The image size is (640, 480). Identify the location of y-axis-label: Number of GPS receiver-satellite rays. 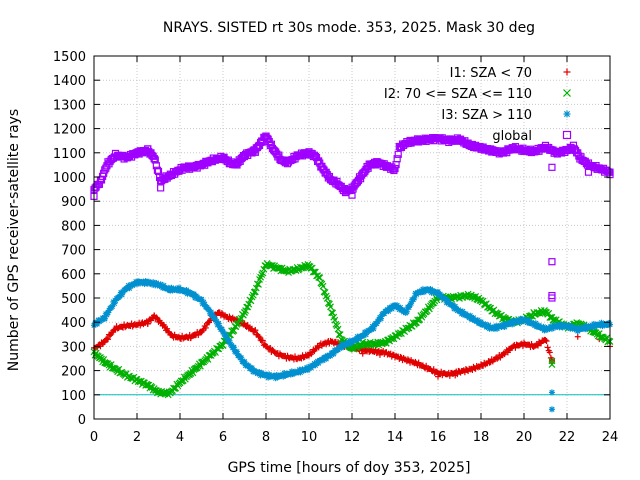
(14, 240).